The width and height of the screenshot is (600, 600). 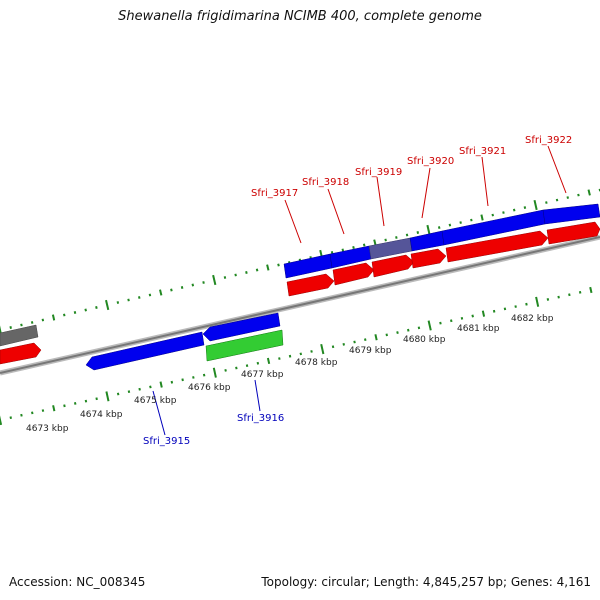 What do you see at coordinates (206, 407) in the screenshot?
I see `locus-leader-lines-blue` at bounding box center [206, 407].